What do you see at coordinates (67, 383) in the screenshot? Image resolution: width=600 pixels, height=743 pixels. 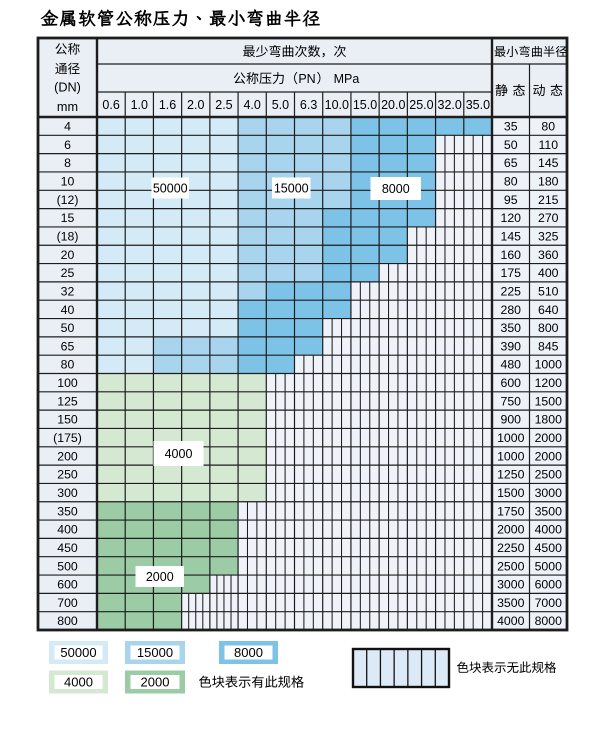 I see `svg-text: 100` at bounding box center [67, 383].